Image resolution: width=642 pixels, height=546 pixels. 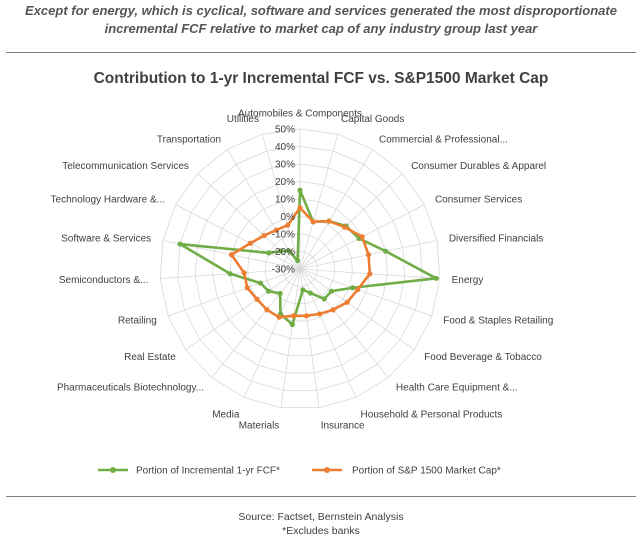 I want to click on radial-tick-label: -30%, so click(x=283, y=270).